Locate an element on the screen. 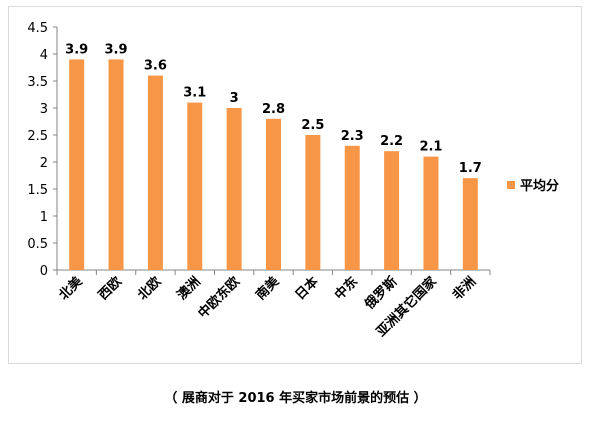  y-tick-label: 1.5 is located at coordinates (37, 190).